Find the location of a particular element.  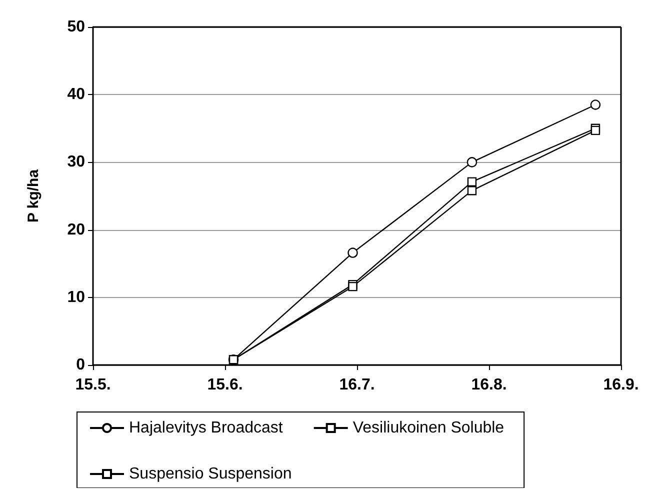

x-tick-label: 15.5. is located at coordinates (93, 385).